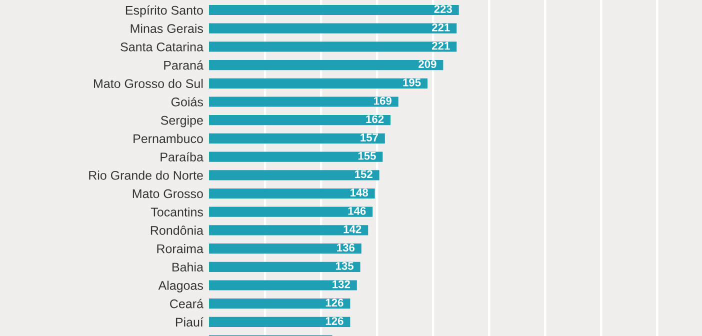 The image size is (702, 336). Describe the element at coordinates (146, 175) in the screenshot. I see `y-tick-label: Rio Grande do Norte` at that location.